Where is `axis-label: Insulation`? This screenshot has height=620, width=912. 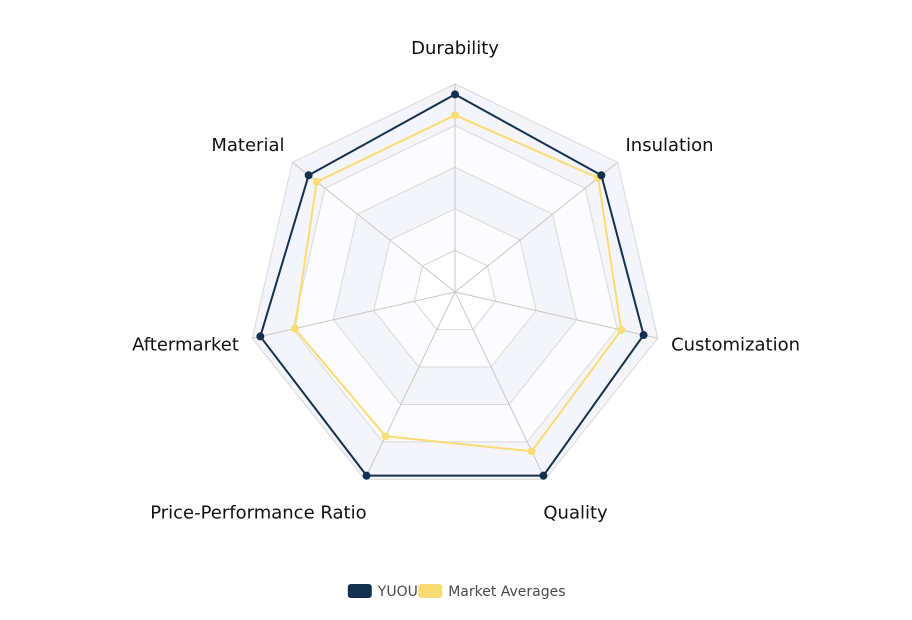 axis-label: Insulation is located at coordinates (670, 145).